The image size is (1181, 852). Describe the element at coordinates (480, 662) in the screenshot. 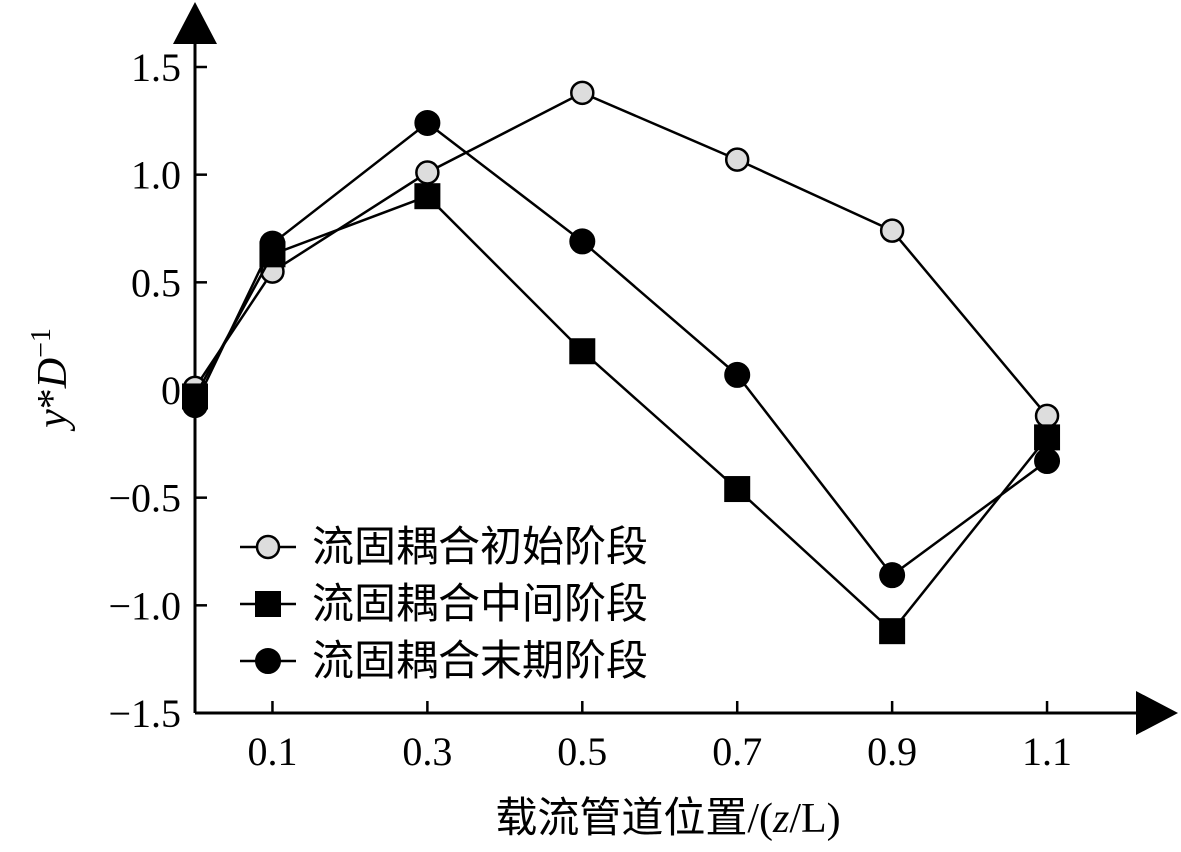

I see `legend-label: 流固耦合末期阶段` at that location.